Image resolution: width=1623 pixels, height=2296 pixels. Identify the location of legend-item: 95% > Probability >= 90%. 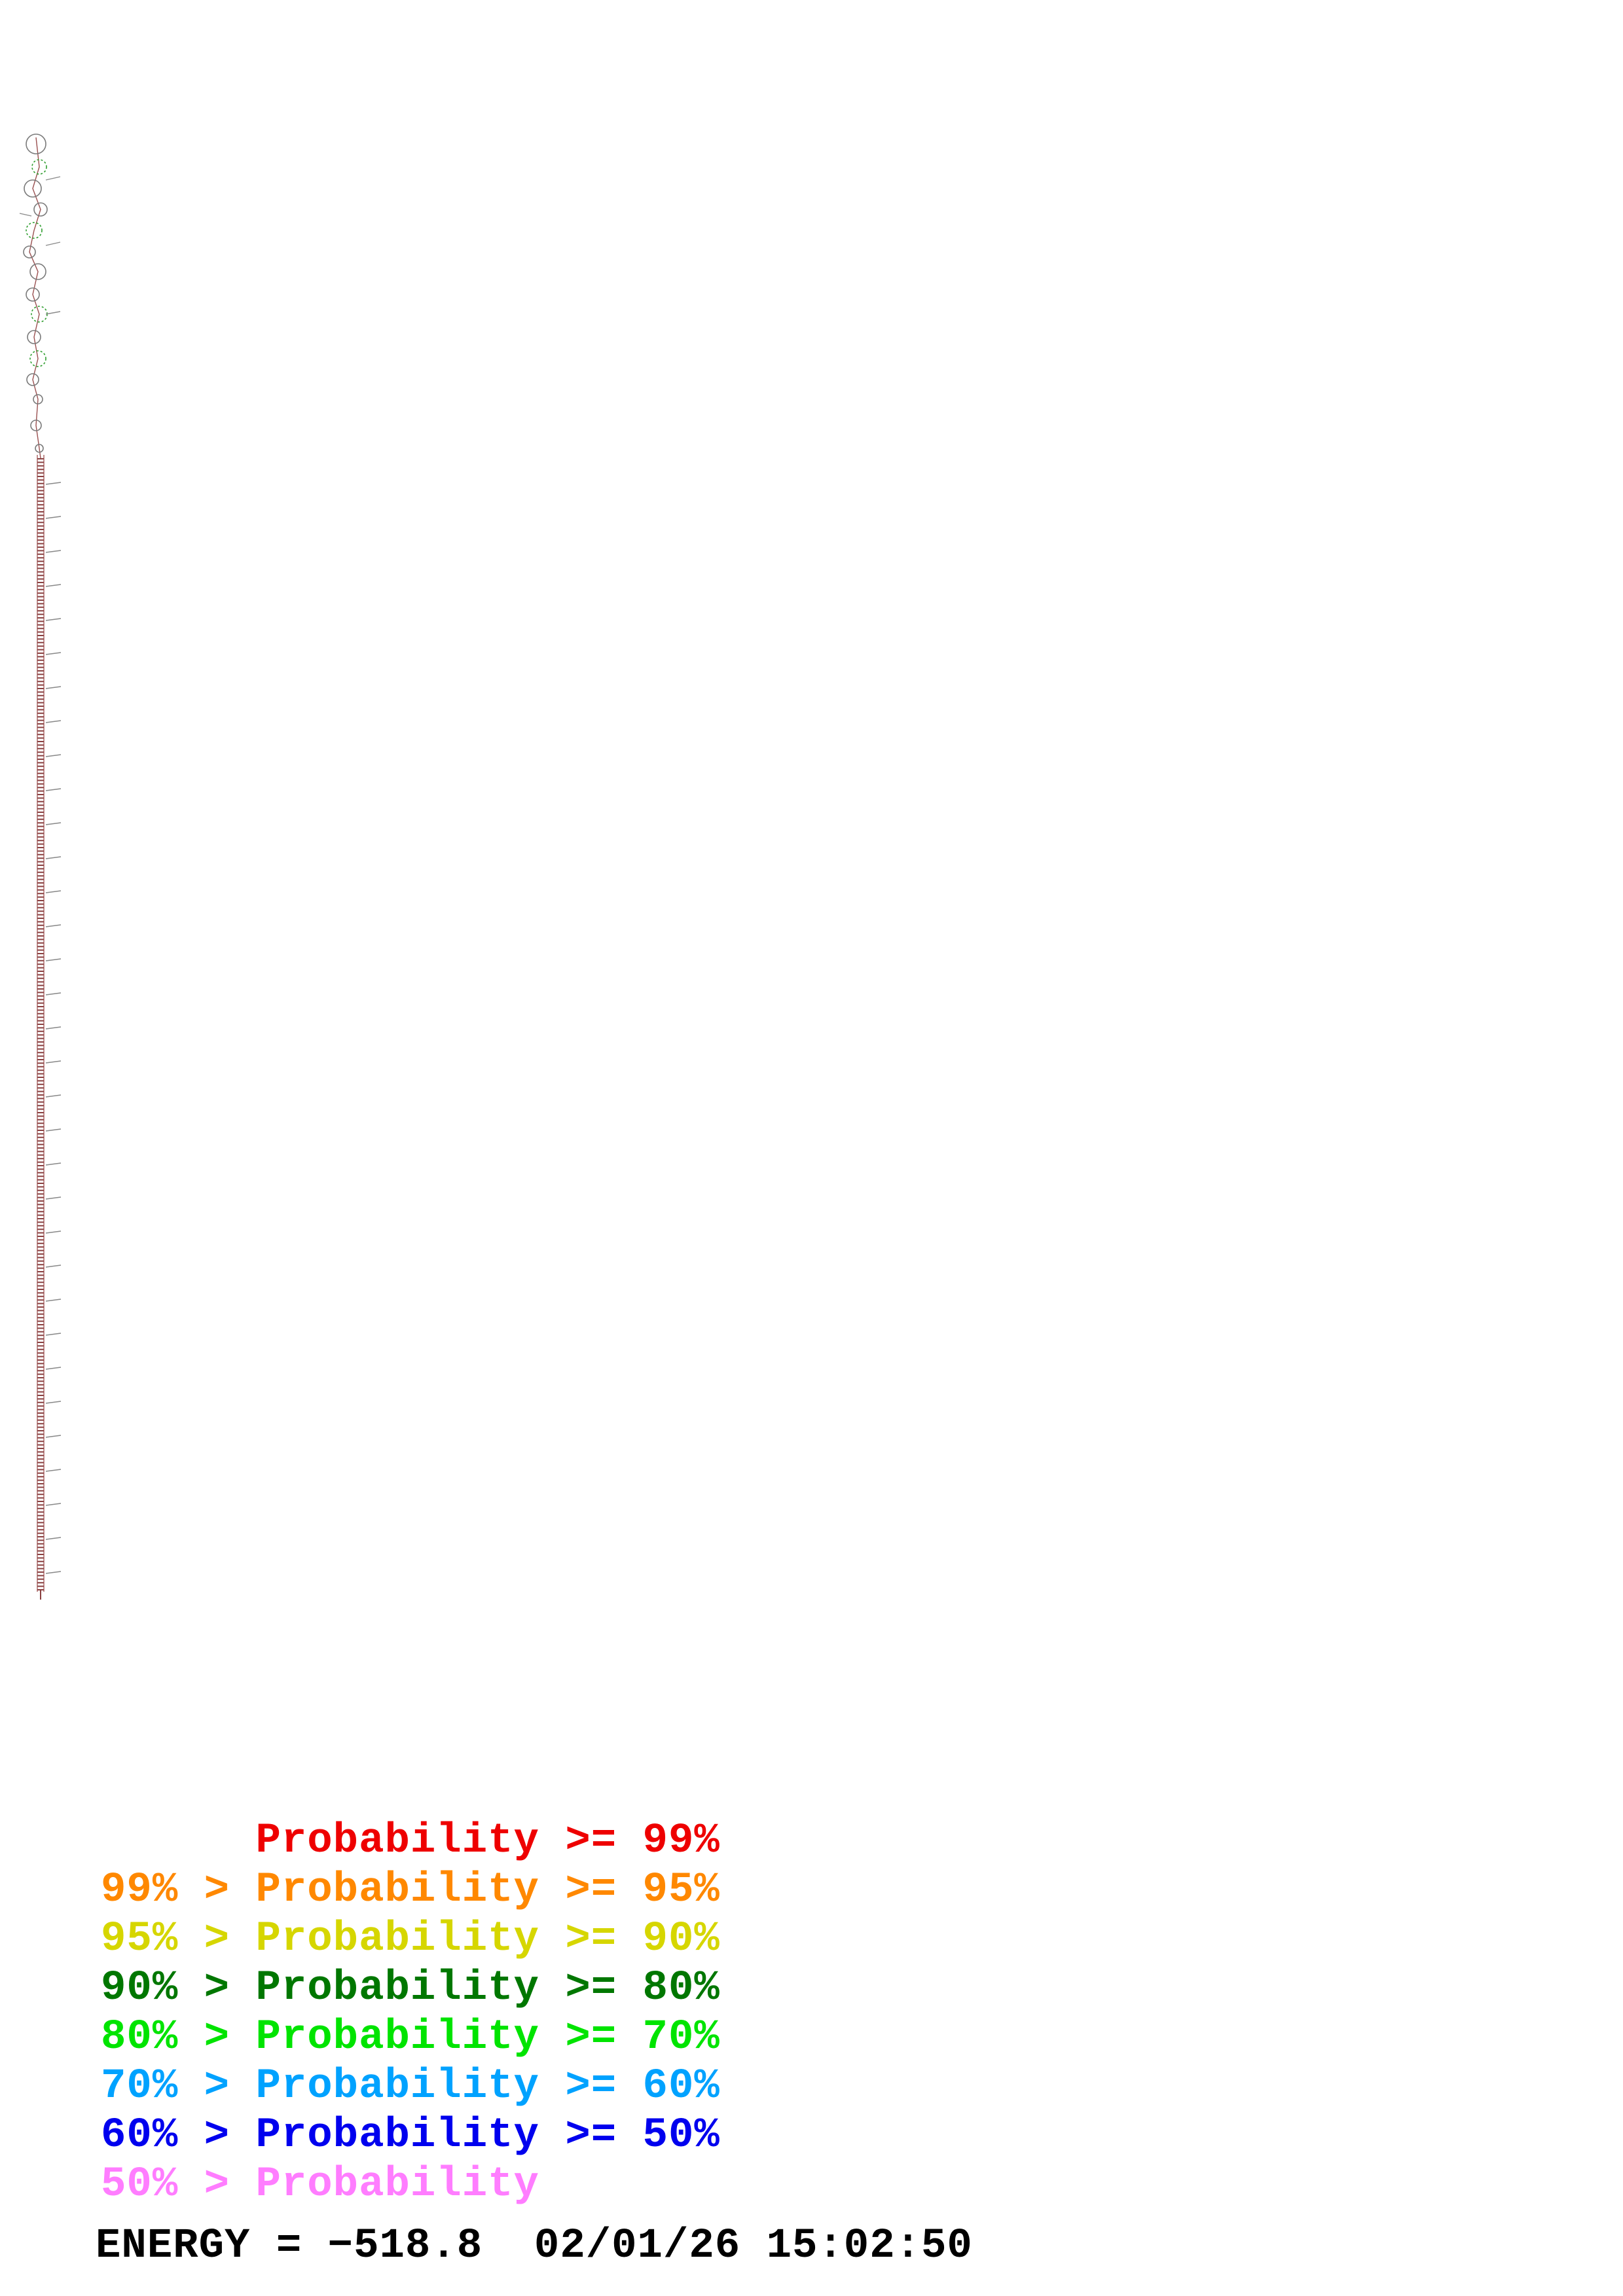
(410, 1939).